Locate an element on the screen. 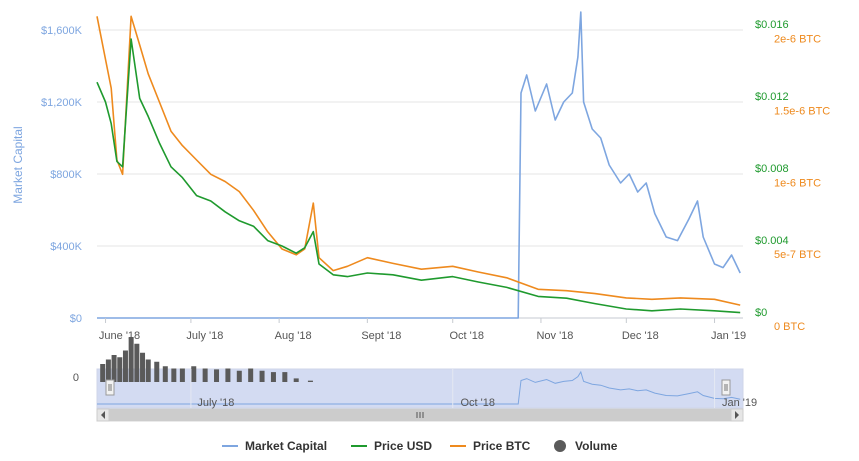 This screenshot has width=859, height=461. x-tick-label: Oct '18 is located at coordinates (466, 336).